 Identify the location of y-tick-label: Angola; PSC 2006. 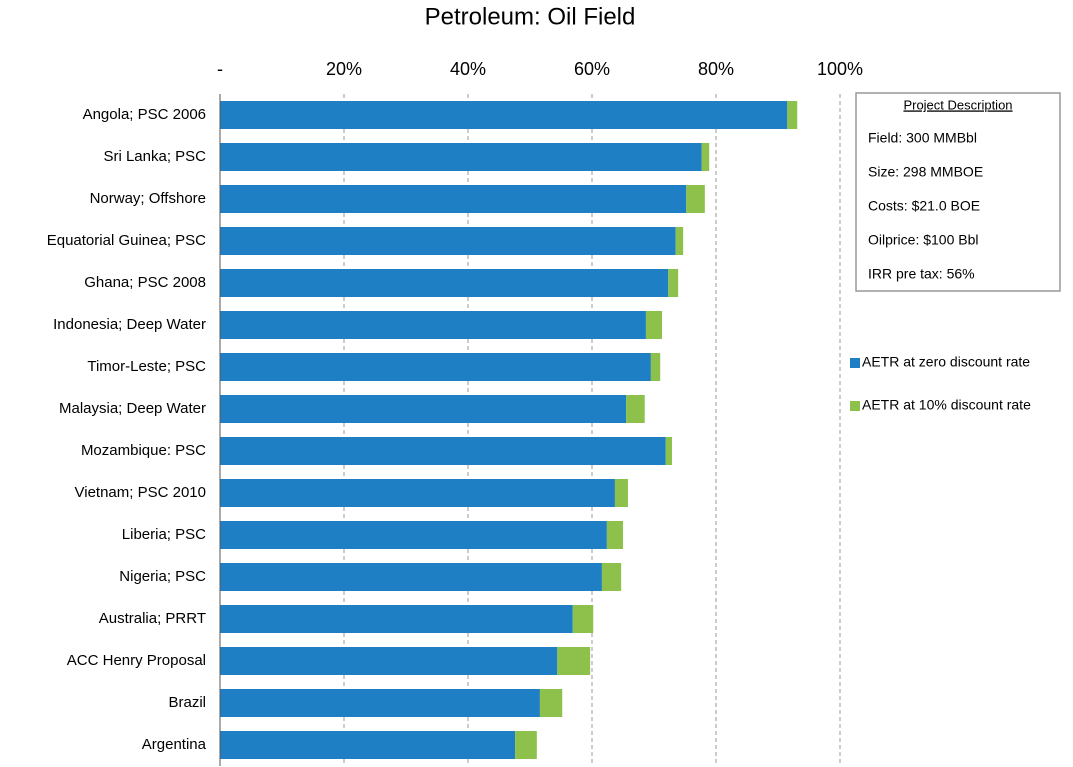
(144, 114).